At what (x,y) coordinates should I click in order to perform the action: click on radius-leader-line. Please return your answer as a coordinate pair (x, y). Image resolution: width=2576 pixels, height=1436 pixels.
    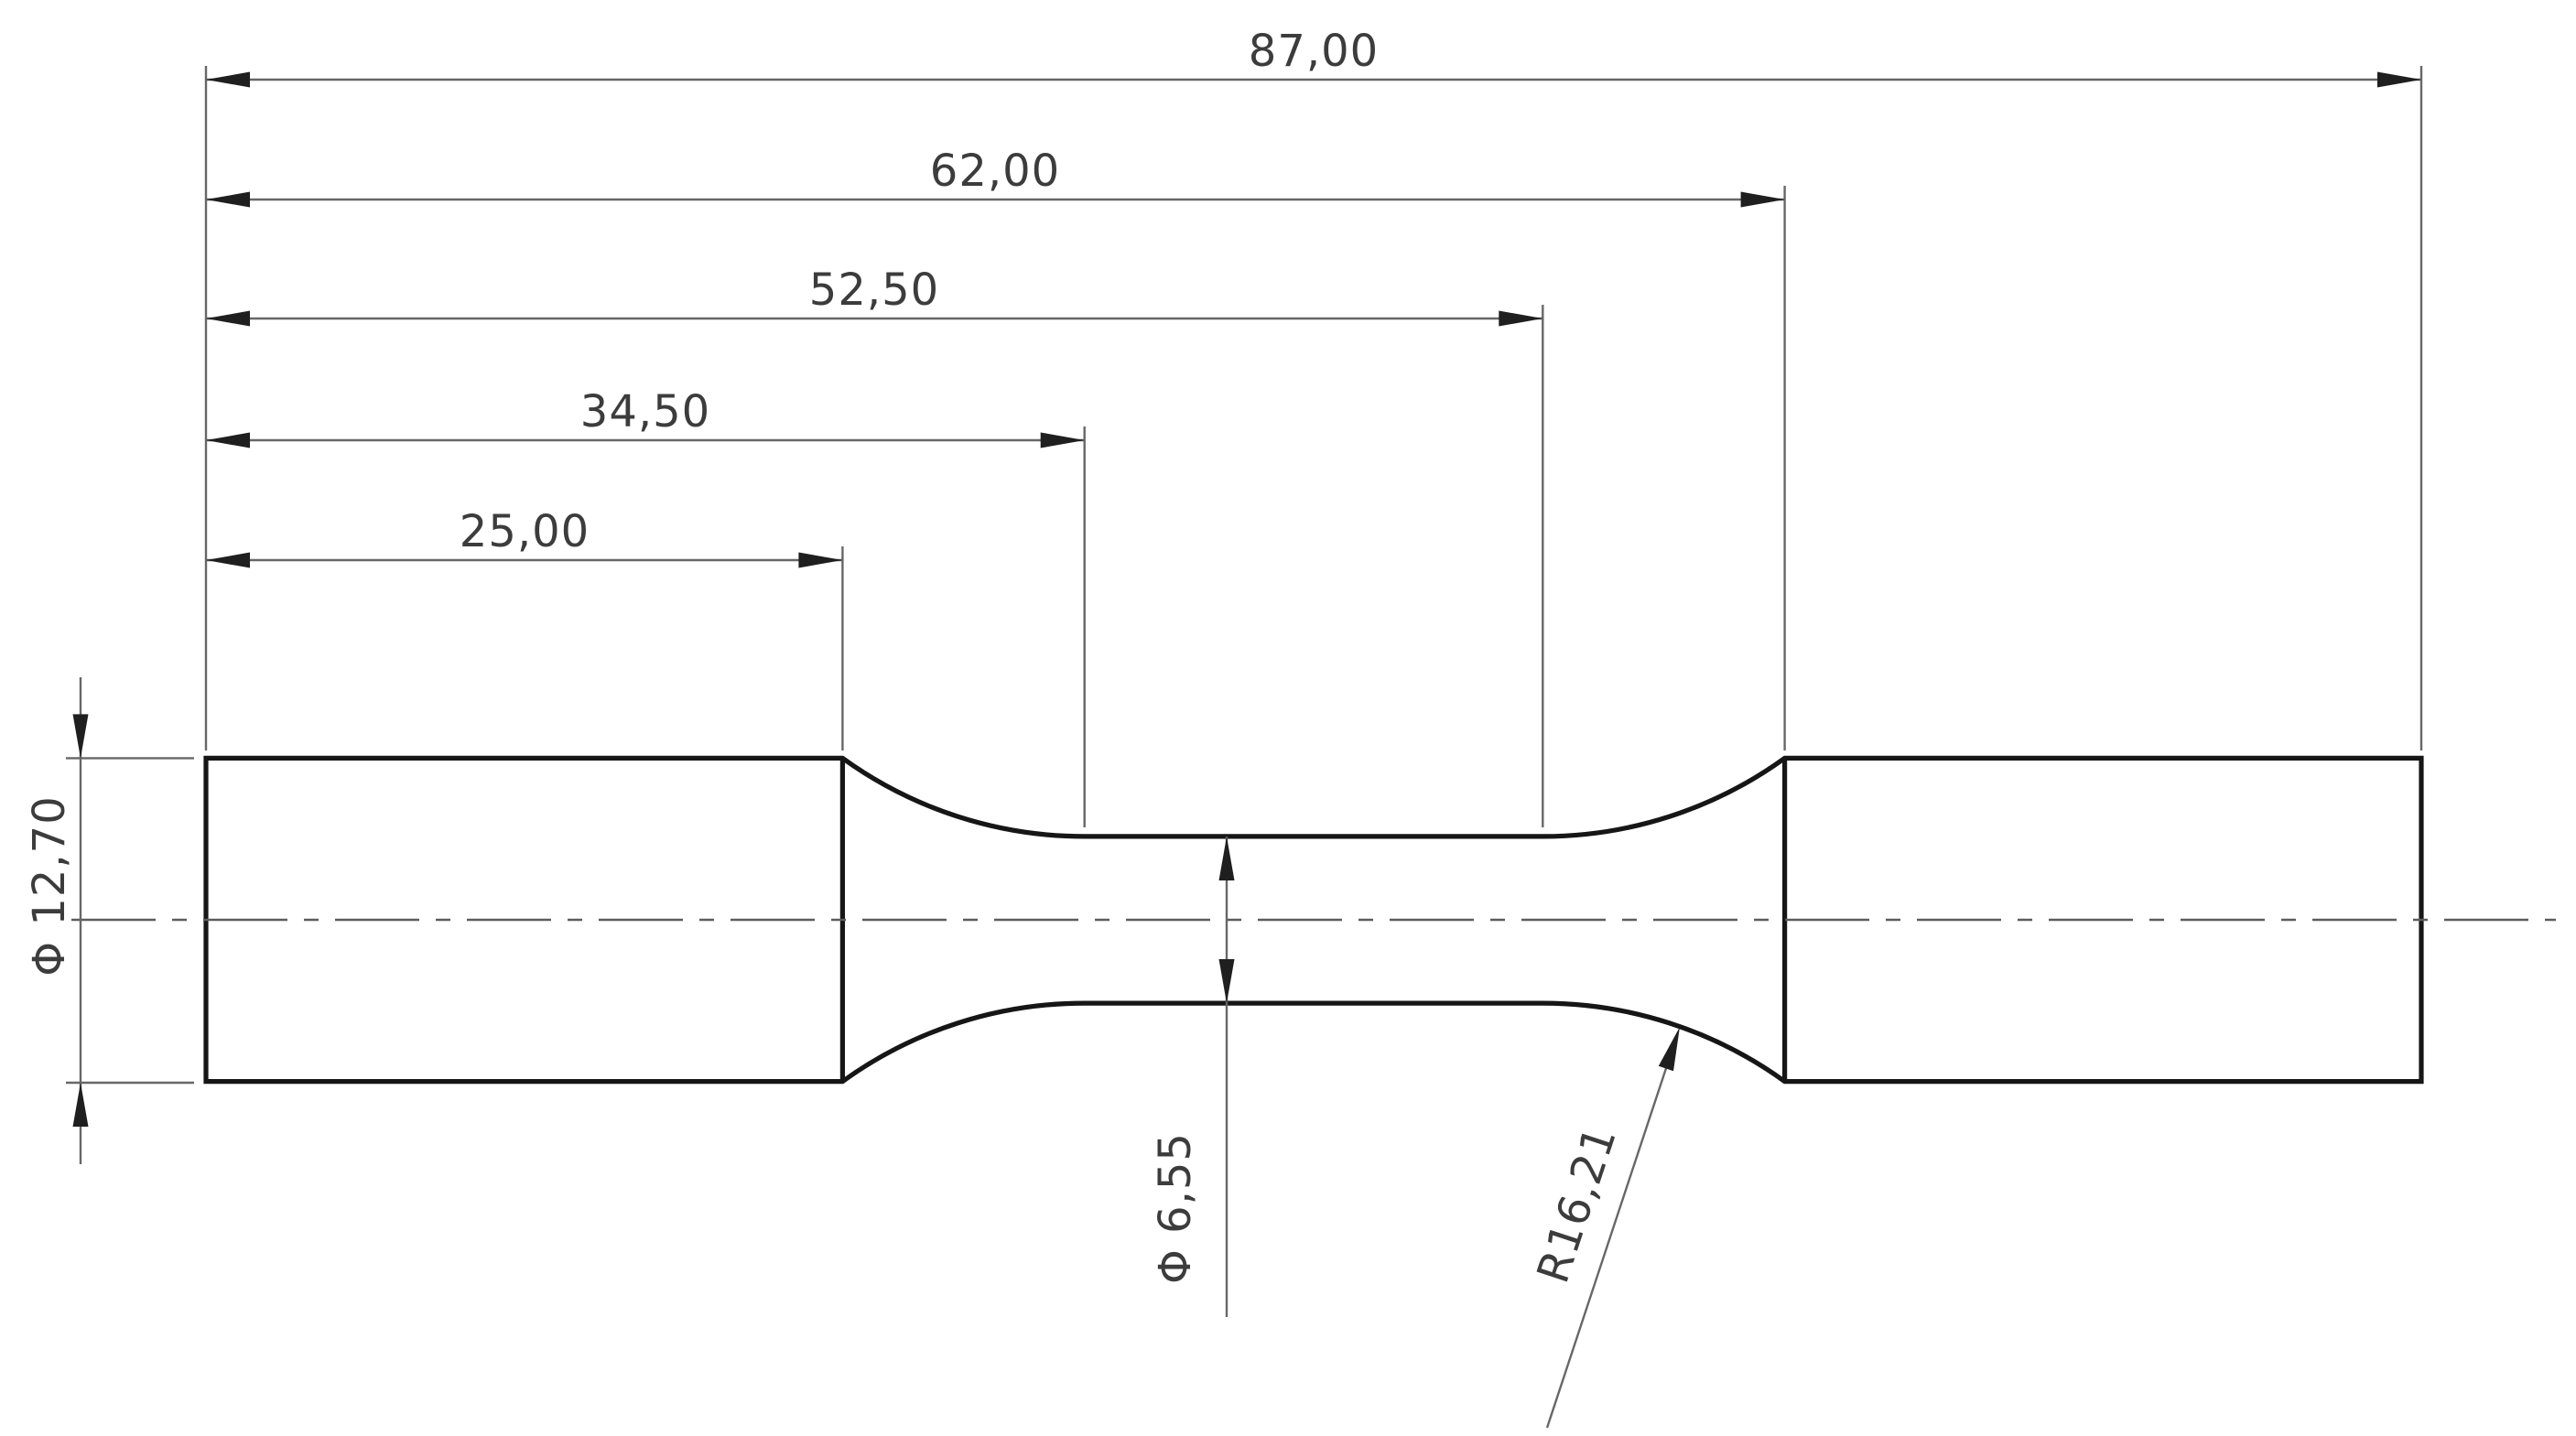
    Looking at the image, I should click on (1611, 1234).